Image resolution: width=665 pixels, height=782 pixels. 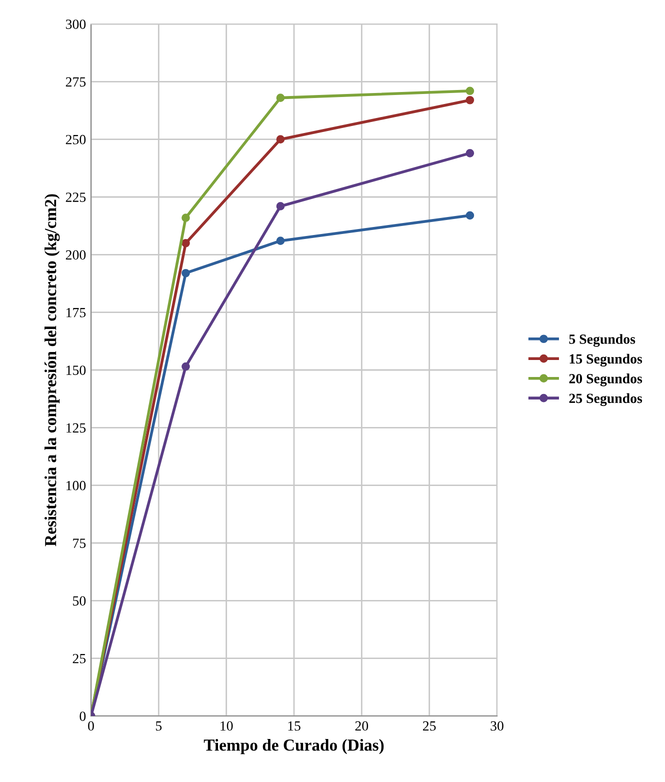 What do you see at coordinates (294, 726) in the screenshot?
I see `x-tick-label: 15` at bounding box center [294, 726].